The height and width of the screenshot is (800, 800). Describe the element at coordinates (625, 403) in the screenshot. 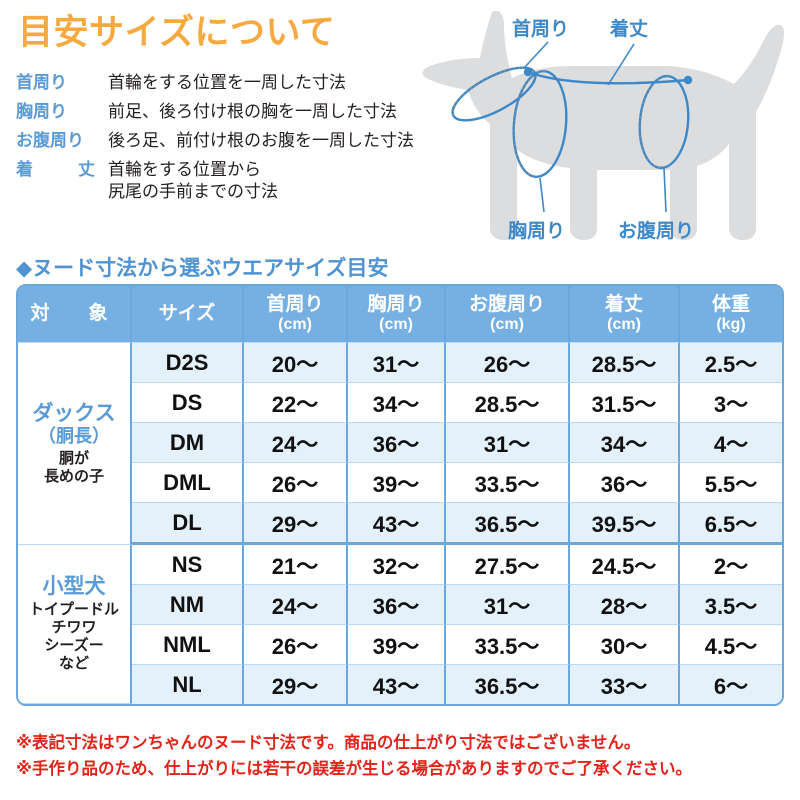

I see `cell-length: 31.5〜` at that location.